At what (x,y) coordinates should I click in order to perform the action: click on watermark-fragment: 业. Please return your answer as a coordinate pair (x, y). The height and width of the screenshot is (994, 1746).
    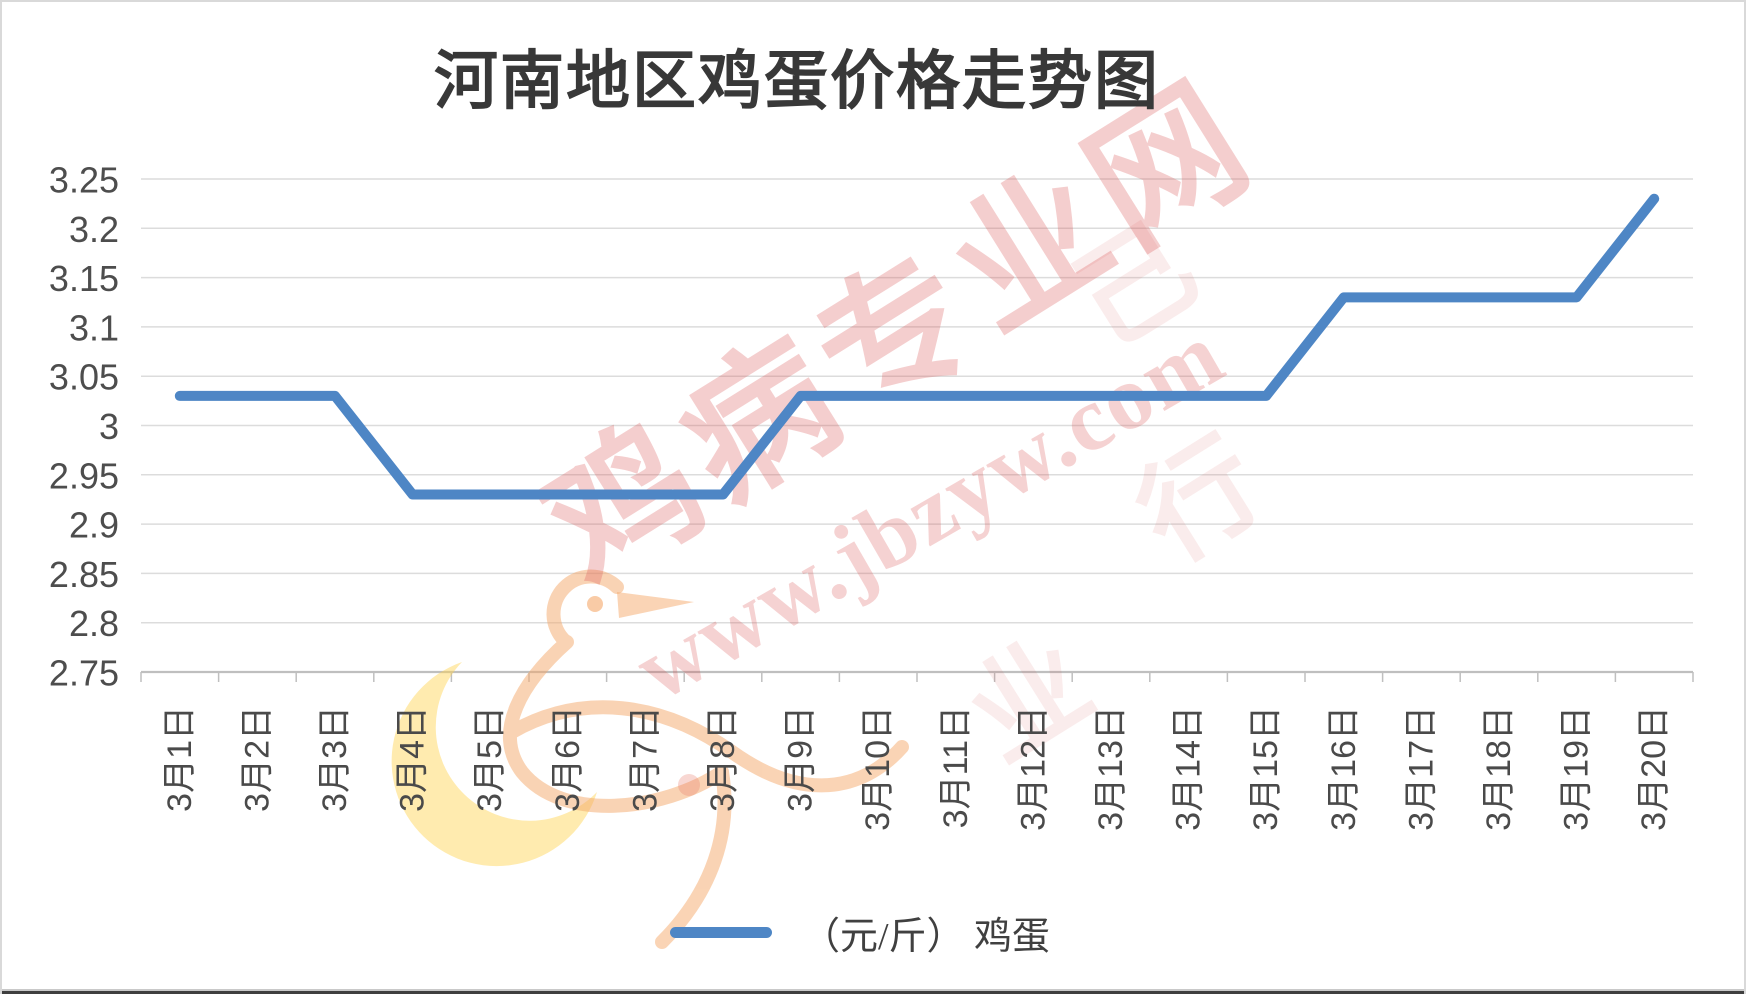
    Looking at the image, I should click on (1030, 701).